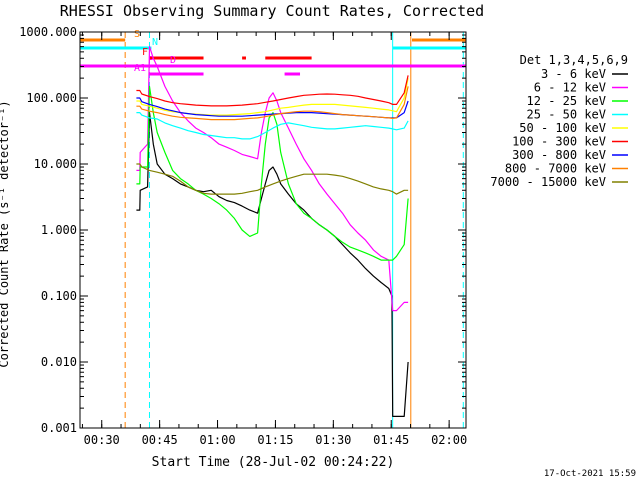  Describe the element at coordinates (59, 428) in the screenshot. I see `y-tick-label-6: 0.001` at that location.